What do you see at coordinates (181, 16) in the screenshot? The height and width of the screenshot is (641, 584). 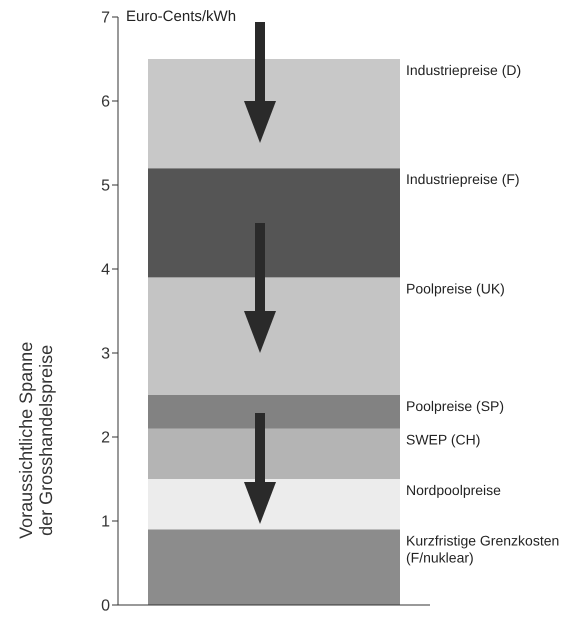 I see `annotation: Euro-Cents/kWh` at bounding box center [181, 16].